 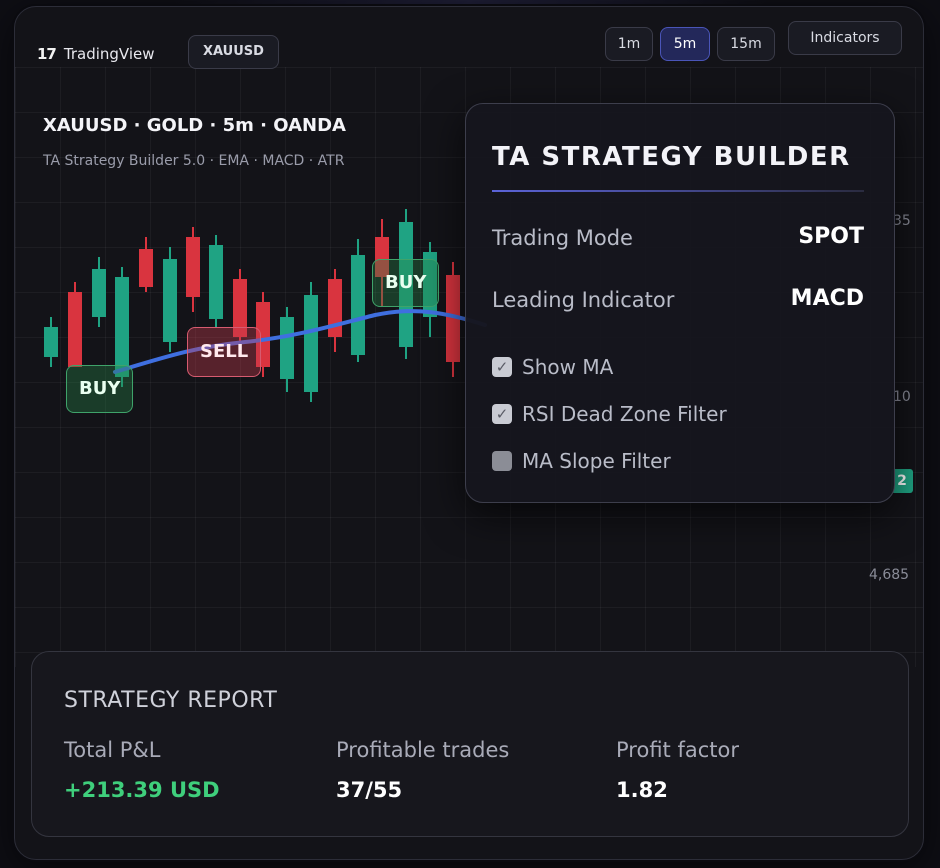 I want to click on tradingview-logo: 17 TradingView, so click(x=96, y=54).